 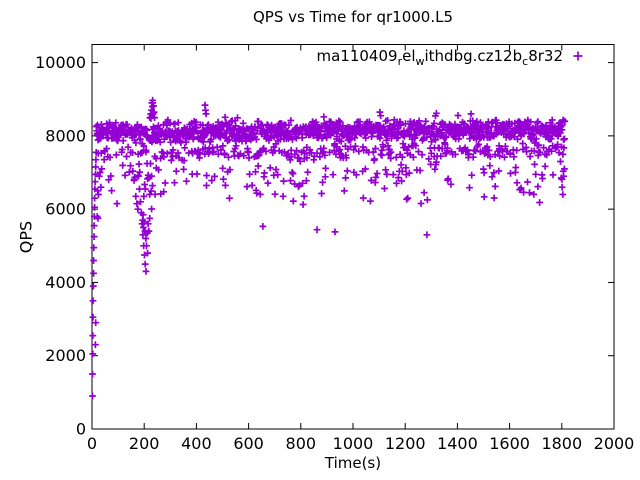 What do you see at coordinates (545, 56) in the screenshot?
I see `legend-label-text: 8r32` at bounding box center [545, 56].